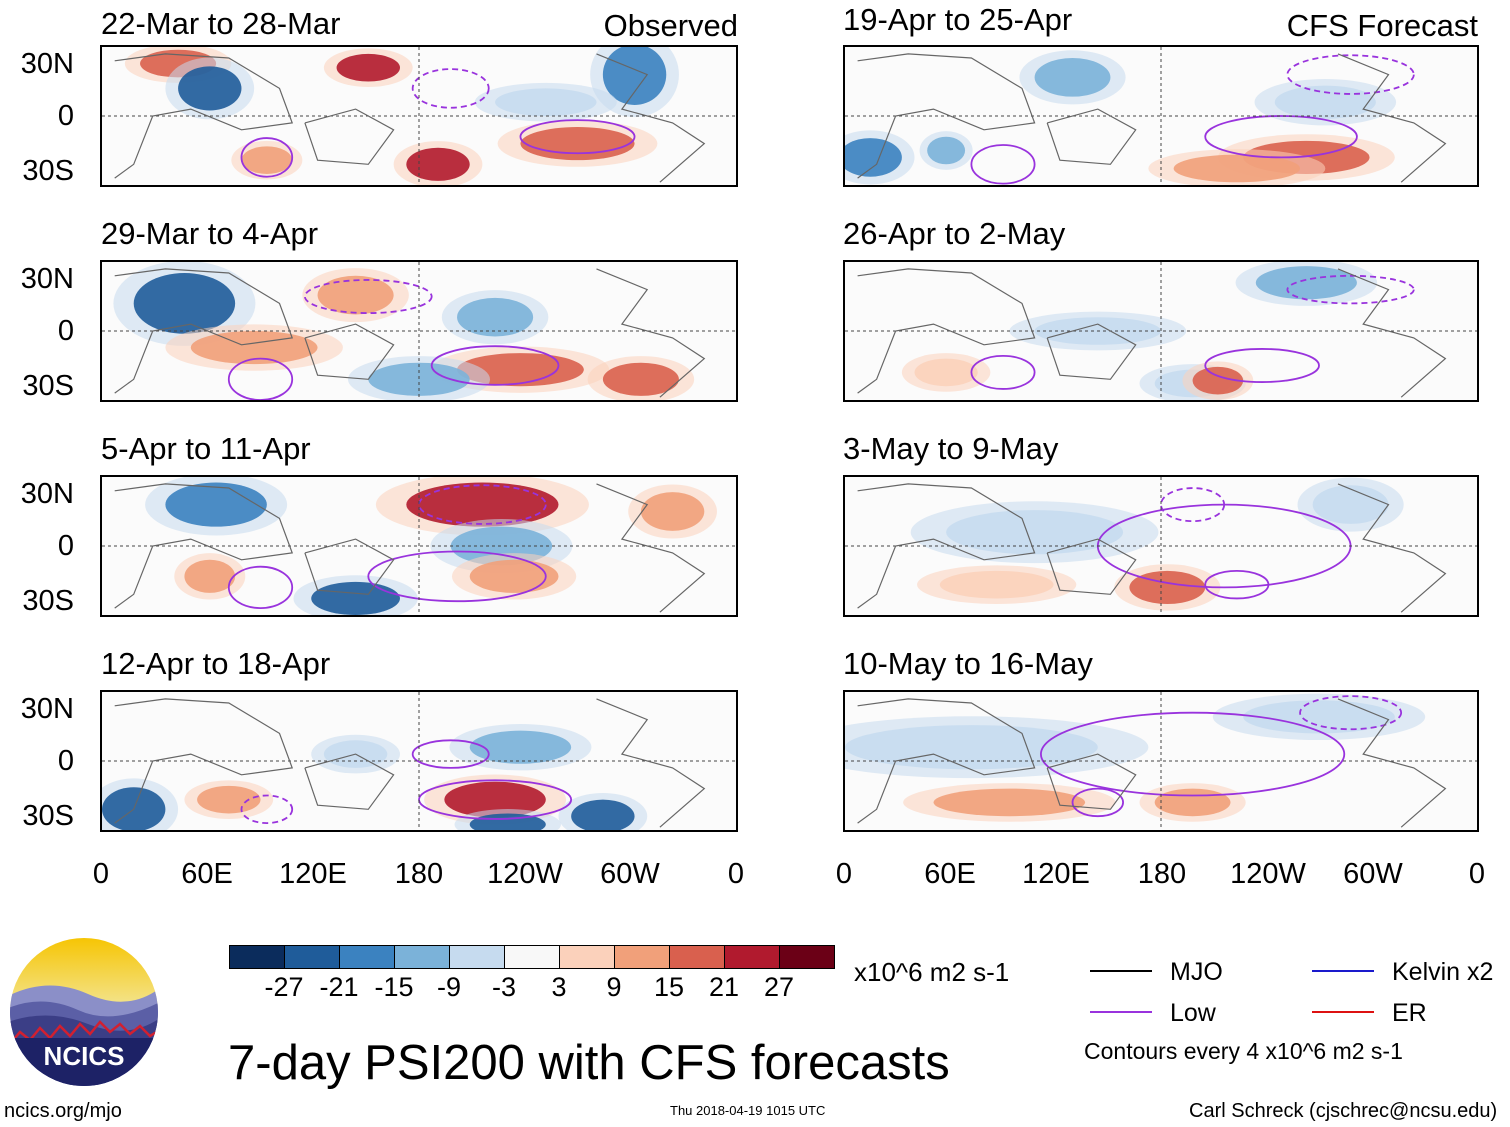 Image resolution: width=1510 pixels, height=1127 pixels. I want to click on panel-title-fc-4: 10-May to 16-May, so click(968, 663).